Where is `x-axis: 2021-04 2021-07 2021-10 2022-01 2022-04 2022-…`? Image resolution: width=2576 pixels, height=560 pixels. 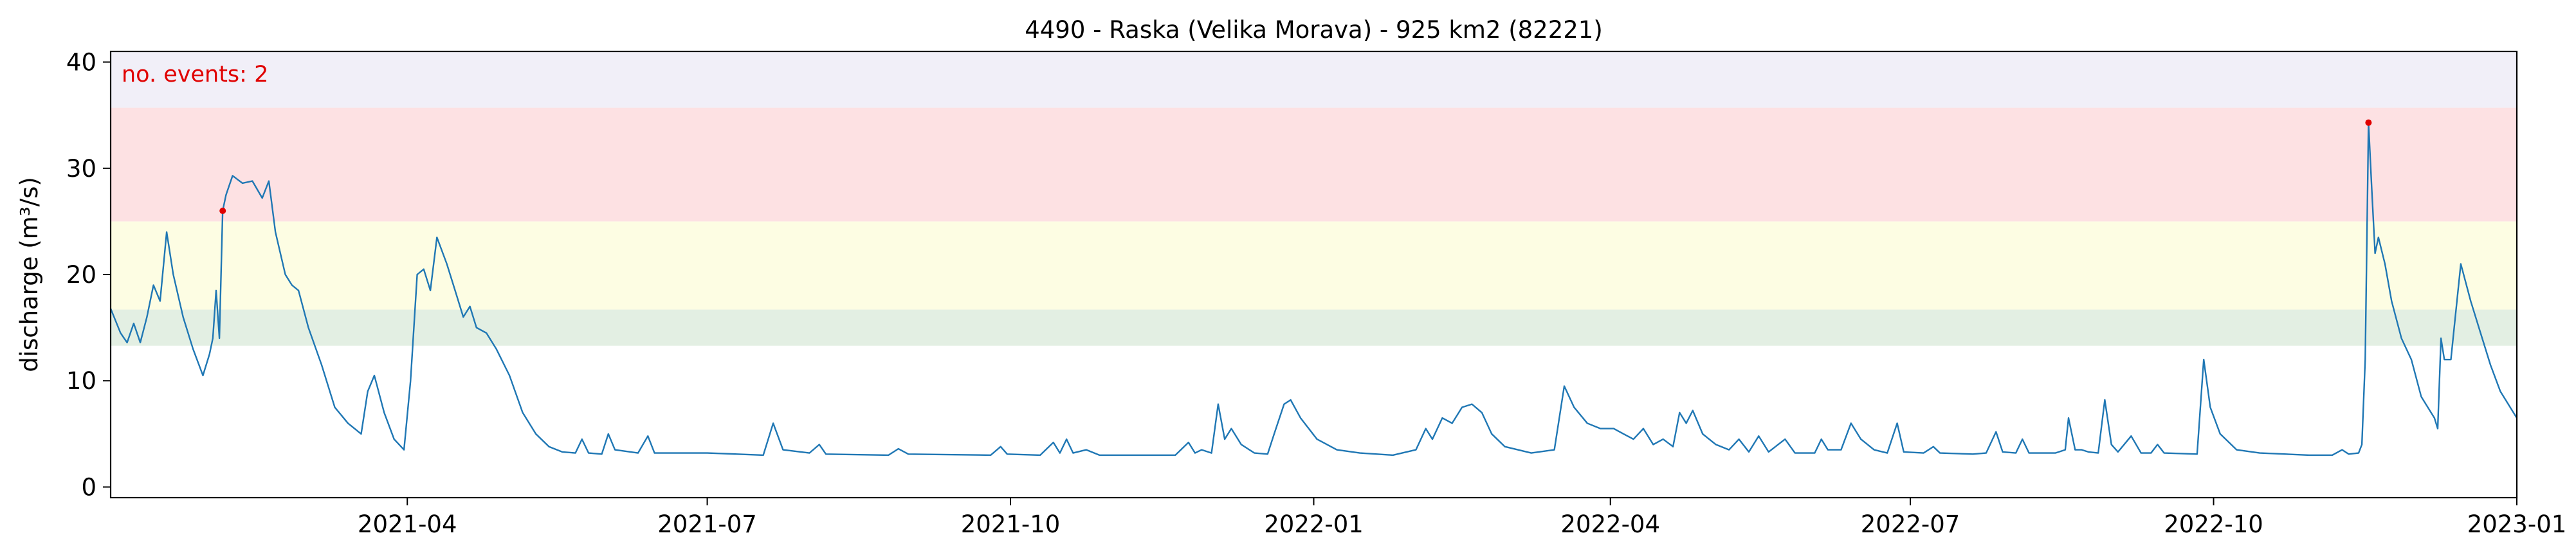
x-axis: 2021-04 2021-07 2021-10 2022-01 2022-04 2022-… is located at coordinates (1462, 518).